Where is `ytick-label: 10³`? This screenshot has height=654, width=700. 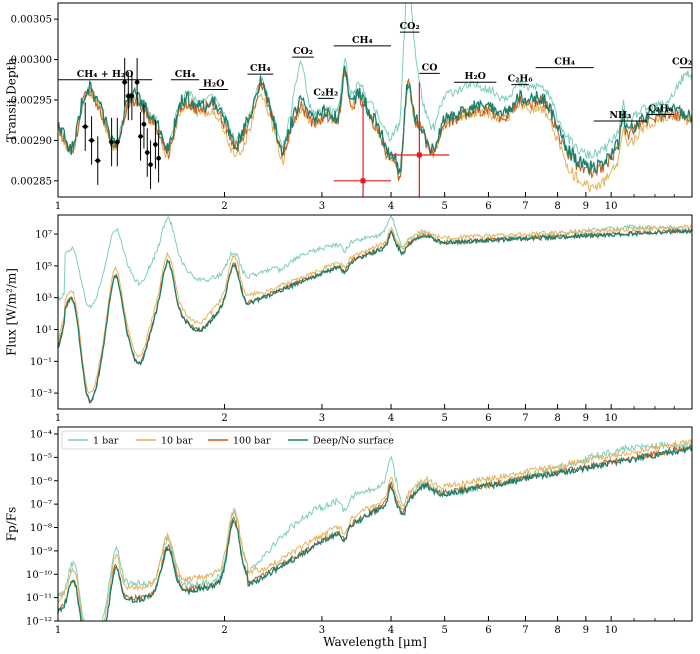
ytick-label: 10³ is located at coordinates (43, 298).